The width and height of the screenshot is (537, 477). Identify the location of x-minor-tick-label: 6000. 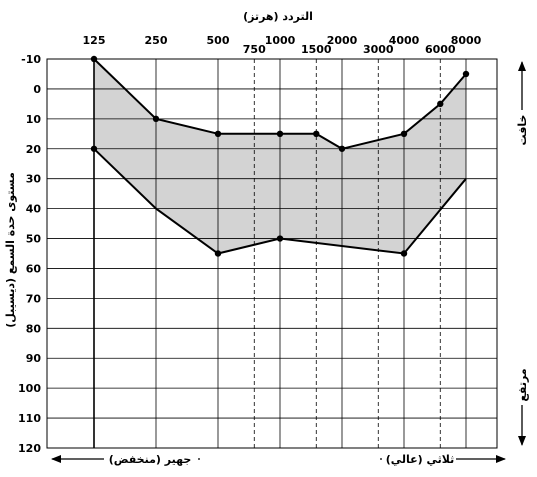
(440, 49).